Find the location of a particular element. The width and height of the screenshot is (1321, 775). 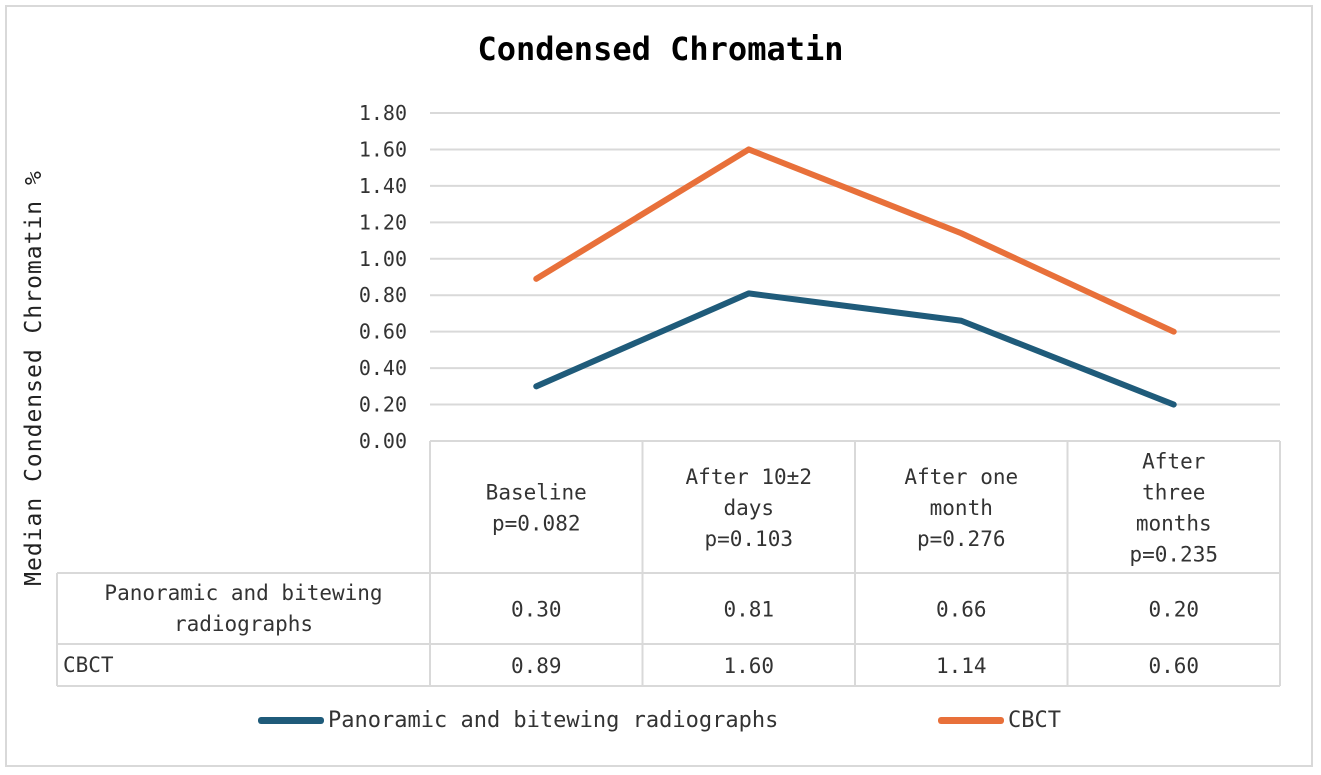

legend-item-series-2: CBCT is located at coordinates (999, 720).